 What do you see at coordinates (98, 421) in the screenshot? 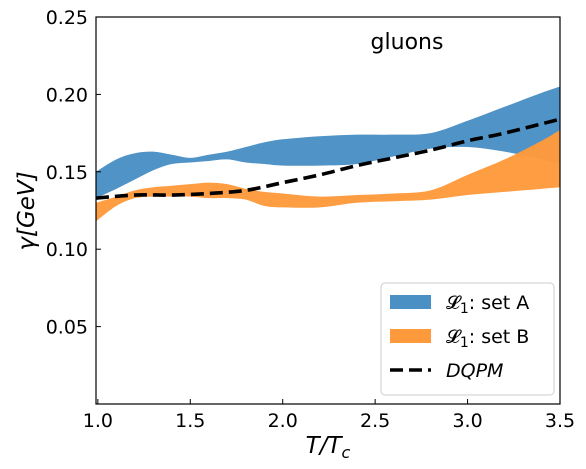
I see `x-tick-label: 1.0` at bounding box center [98, 421].